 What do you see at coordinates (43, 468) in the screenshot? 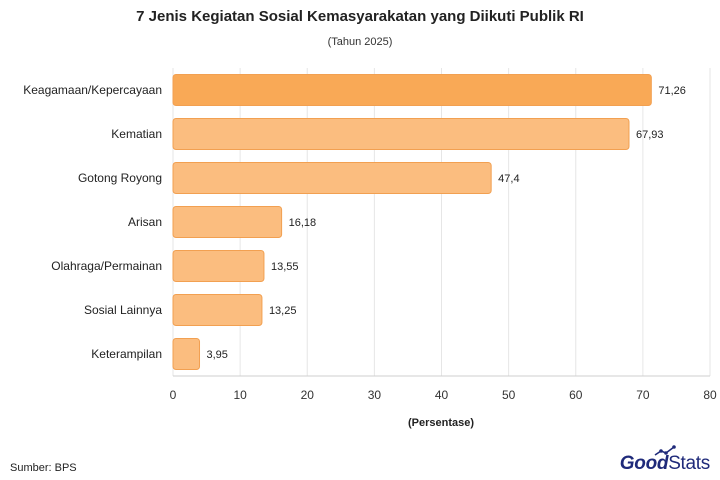
I see `source-note: Sumber: BPS` at bounding box center [43, 468].